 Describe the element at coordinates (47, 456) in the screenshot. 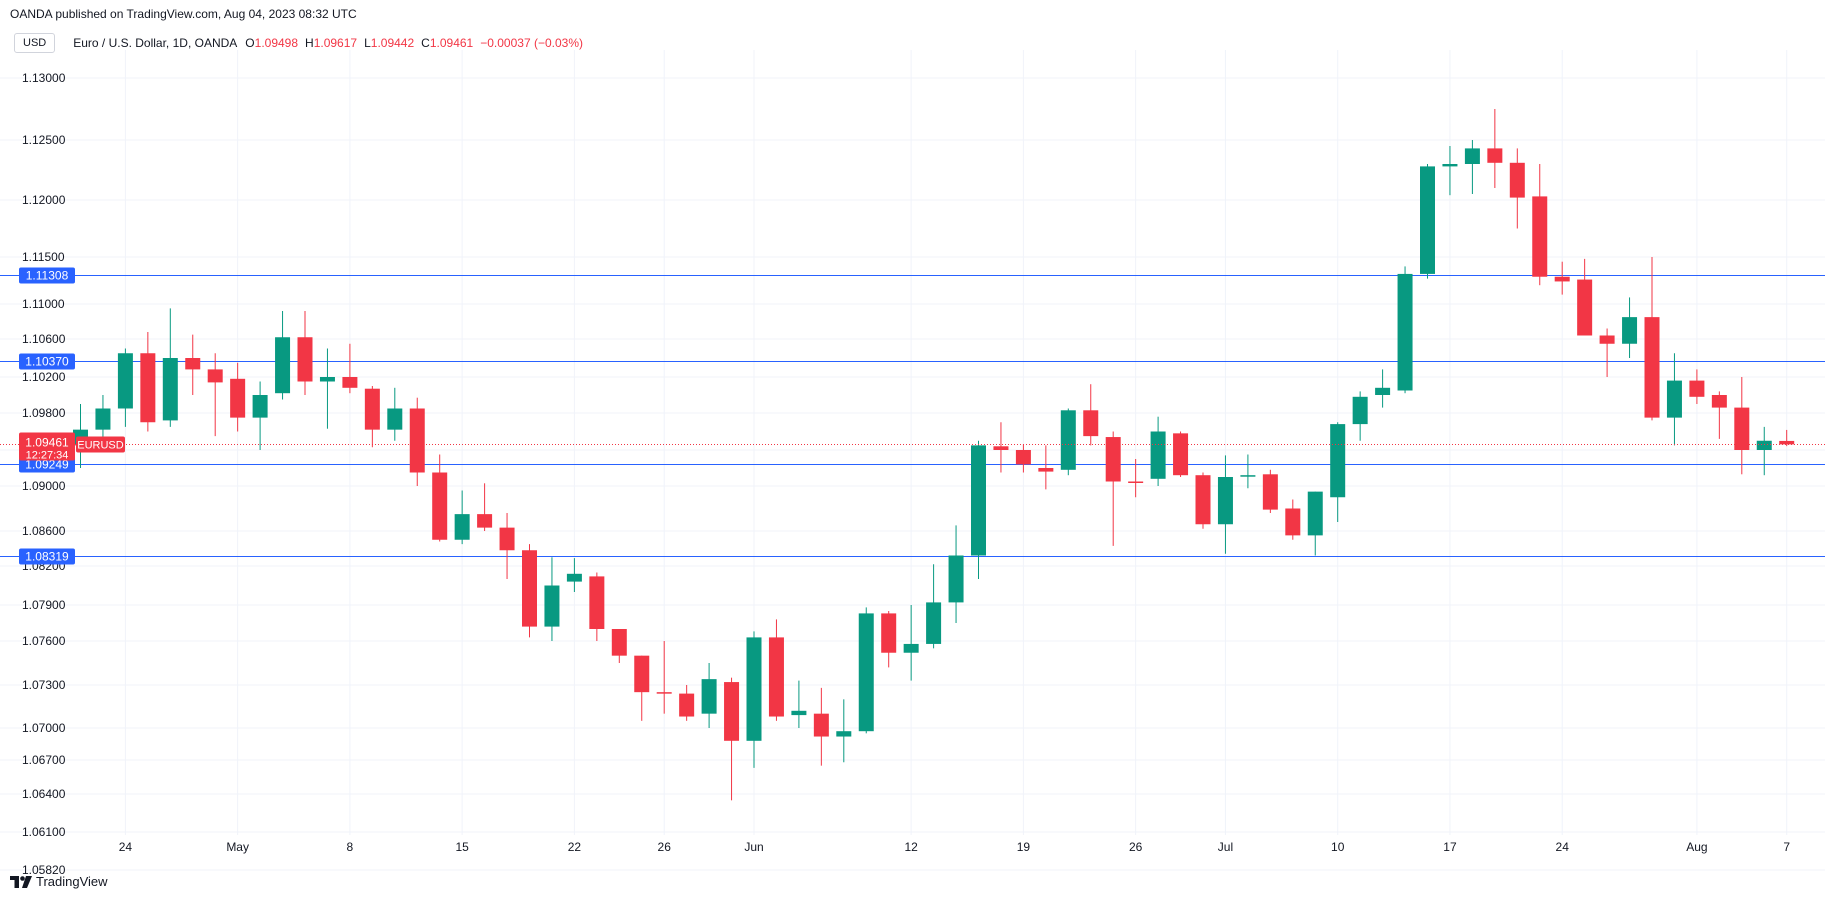

I see `countdown-label: 12:27:34` at that location.